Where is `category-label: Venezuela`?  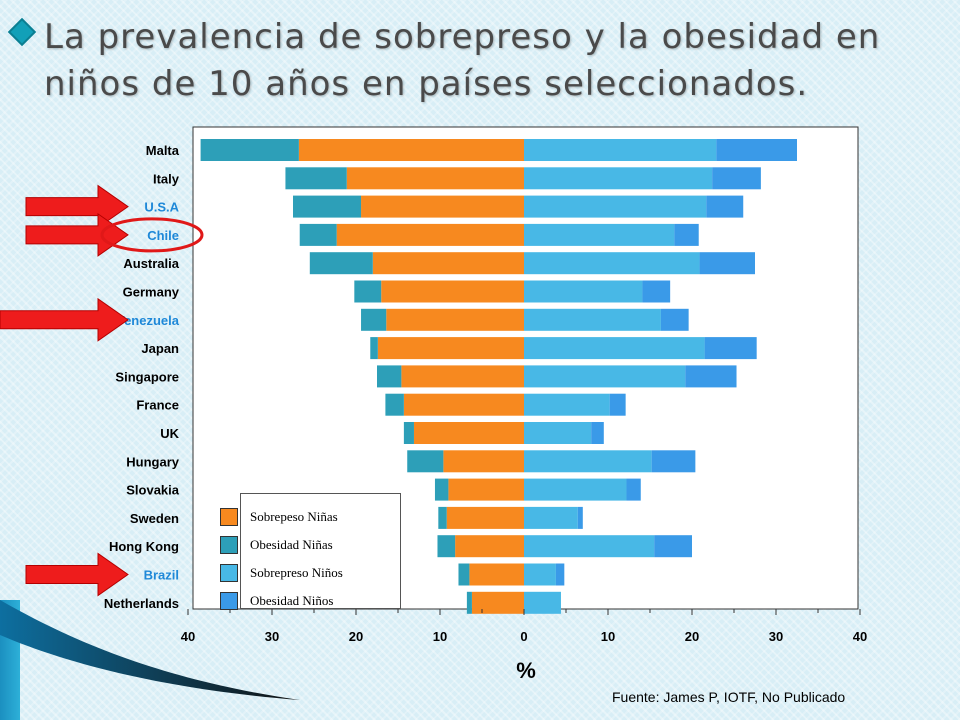 category-label: Venezuela is located at coordinates (148, 320).